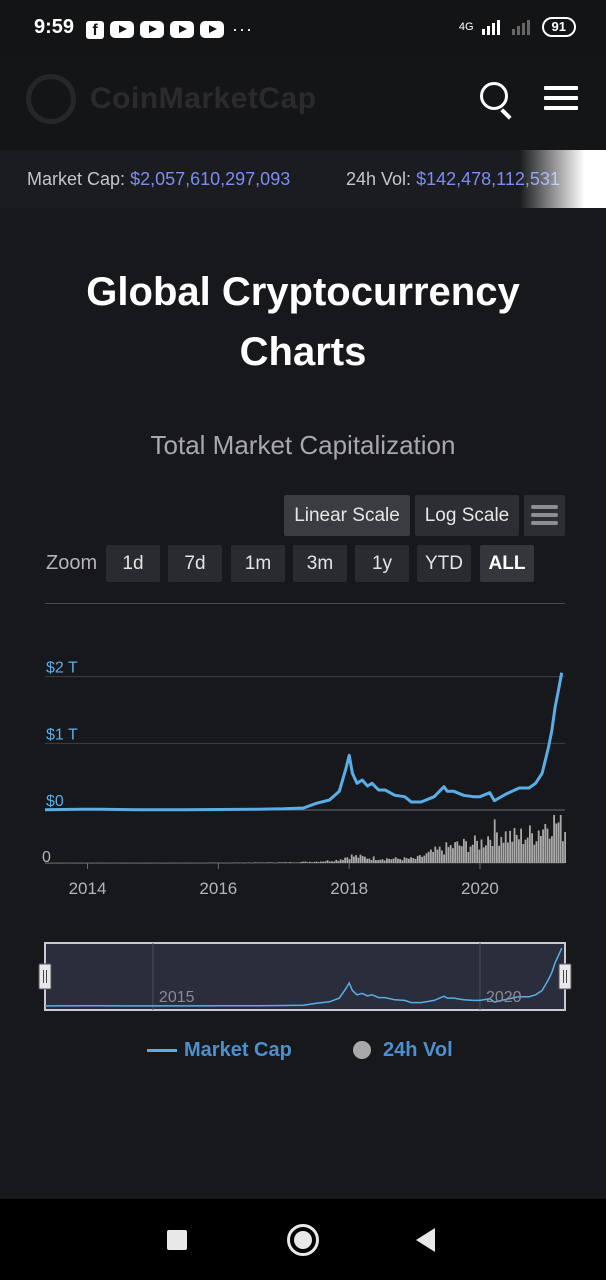 The width and height of the screenshot is (606, 1280). What do you see at coordinates (496, 100) in the screenshot?
I see `search-icon` at bounding box center [496, 100].